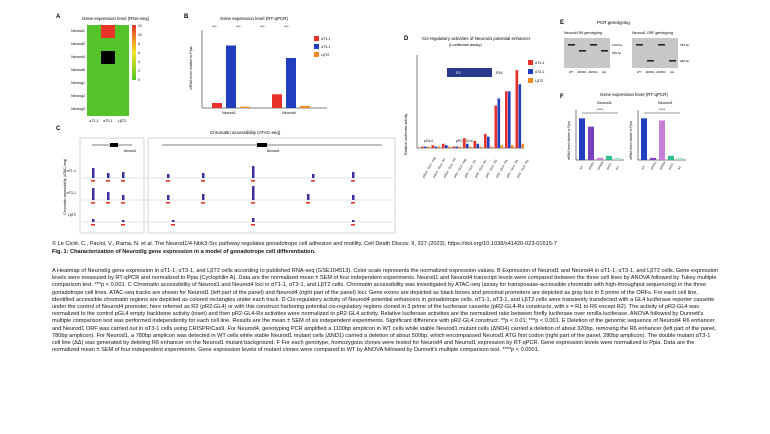 This screenshot has height=434, width=770. Describe the element at coordinates (457, 147) in the screenshot. I see `bar-d-pR2-neg-αT3-1` at that location.